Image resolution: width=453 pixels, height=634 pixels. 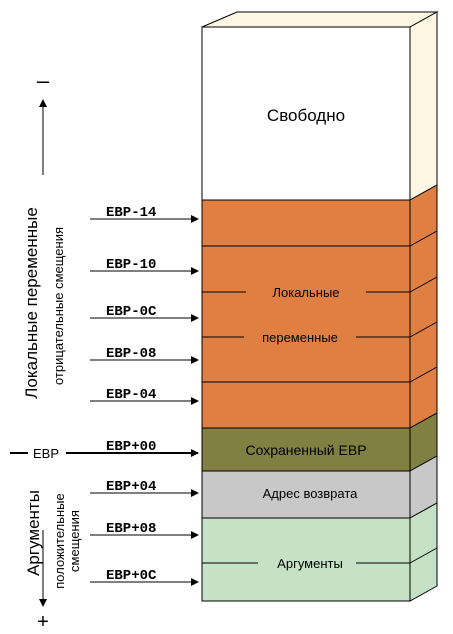 What do you see at coordinates (131, 576) in the screenshot?
I see `offset-label: EBP+0C` at bounding box center [131, 576].